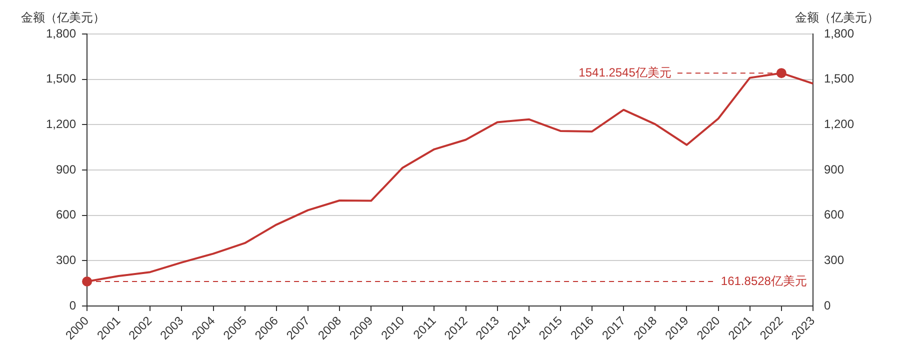 The width and height of the screenshot is (900, 350). What do you see at coordinates (839, 33) in the screenshot?
I see `y2-tick-label: 1,800` at bounding box center [839, 33].